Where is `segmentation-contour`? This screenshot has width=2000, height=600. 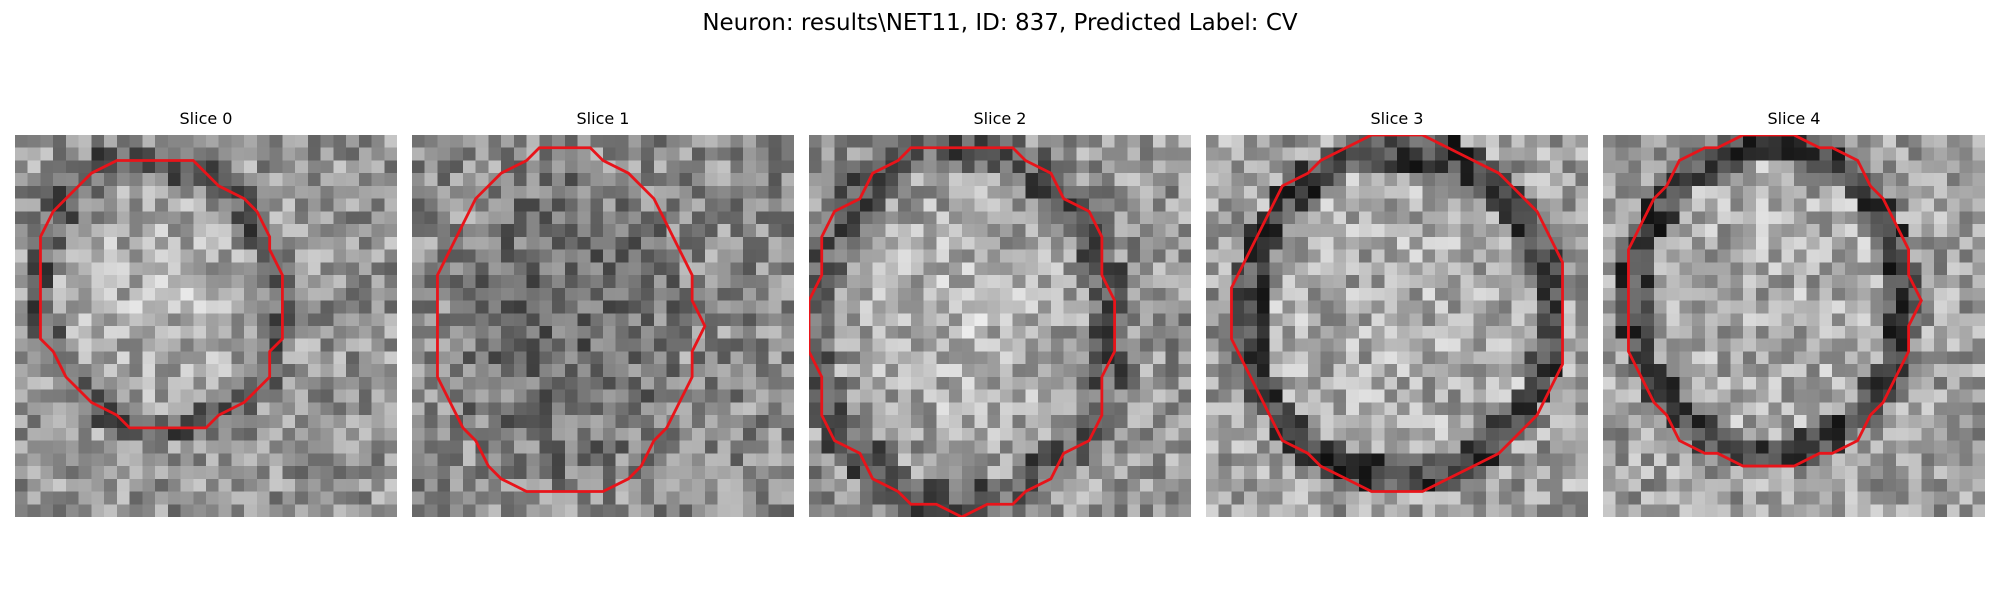
segmentation-contour is located at coordinates (161, 294).